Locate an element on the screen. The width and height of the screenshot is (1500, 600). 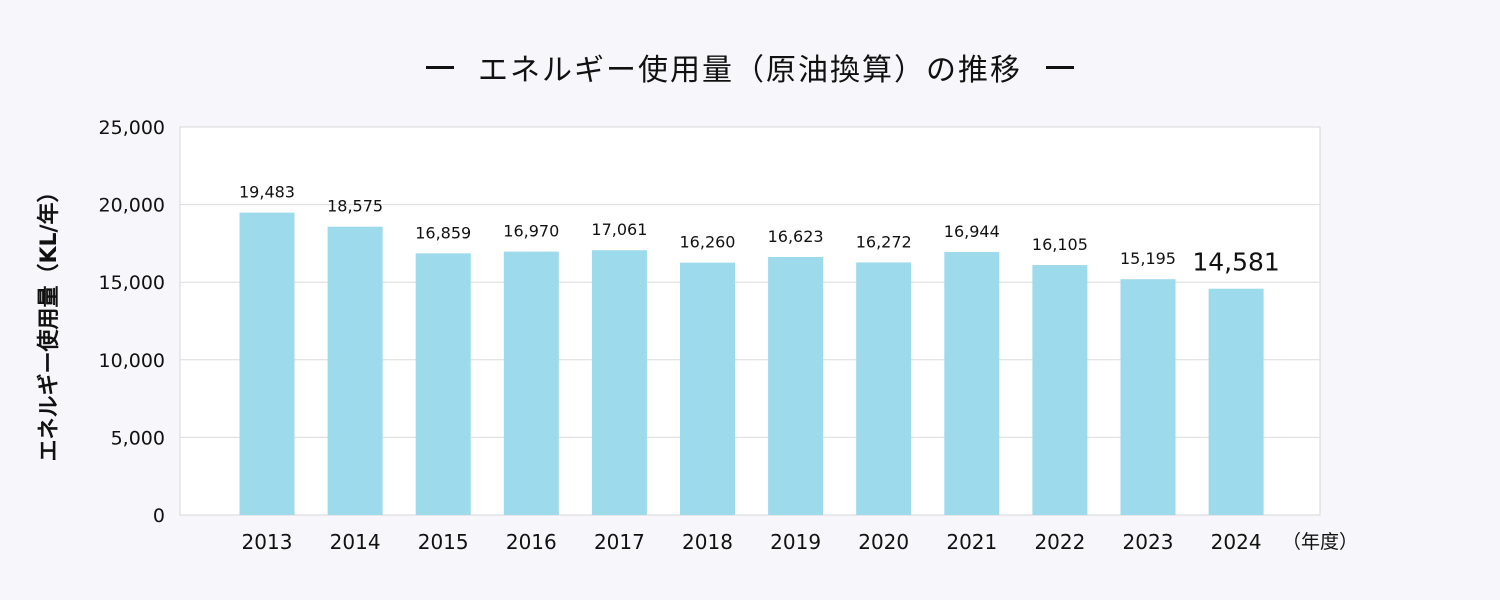
bar-value-label: 16,623 is located at coordinates (796, 236).